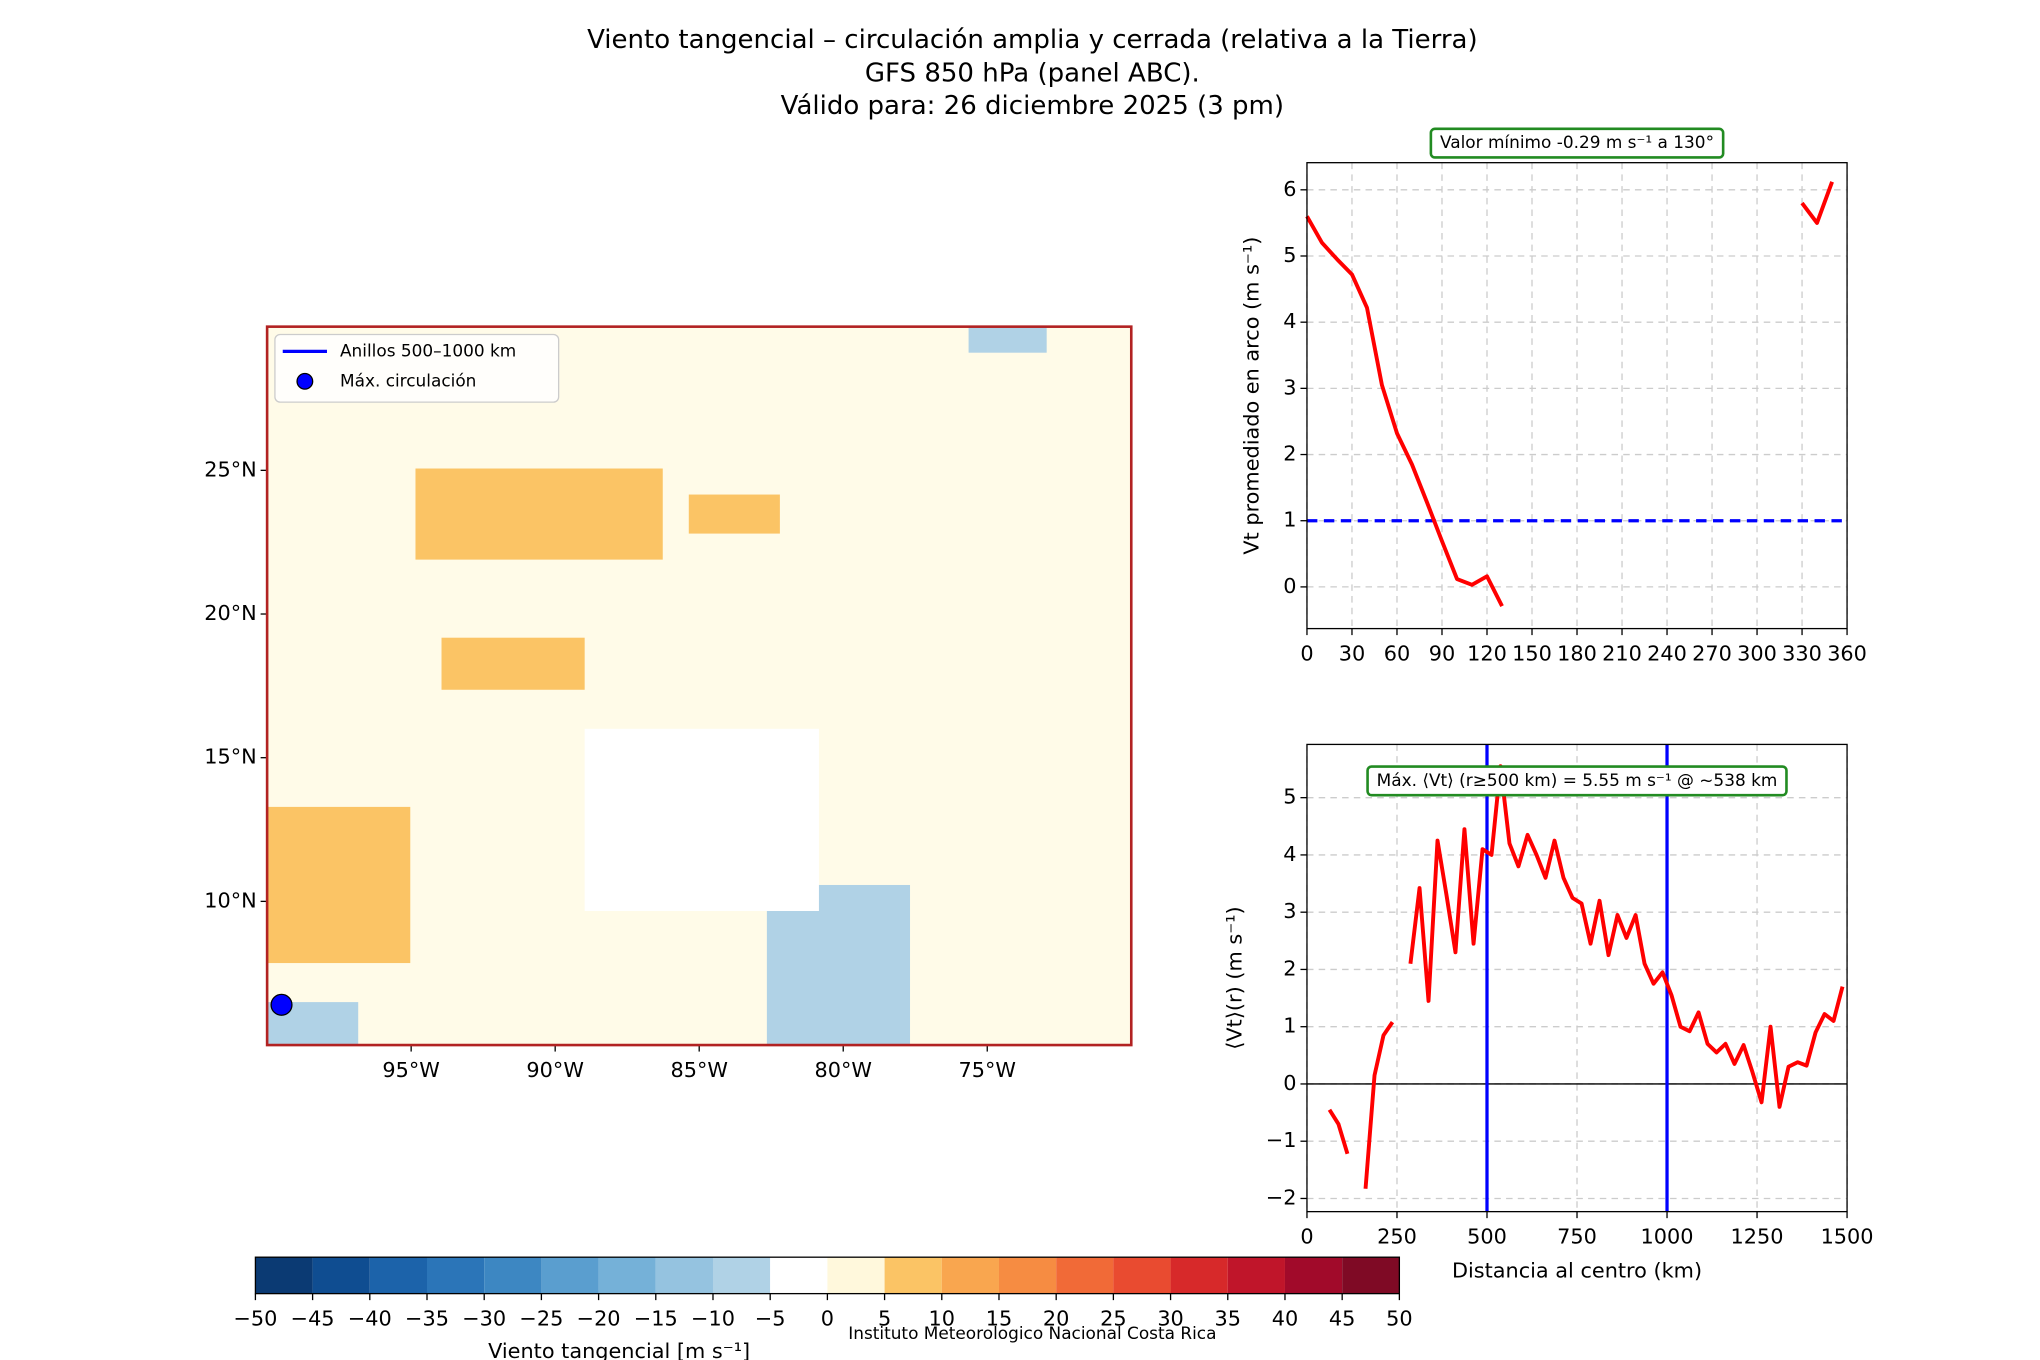 Image resolution: width=2040 pixels, height=1360 pixels. I want to click on x-tick-label: 150, so click(1532, 654).